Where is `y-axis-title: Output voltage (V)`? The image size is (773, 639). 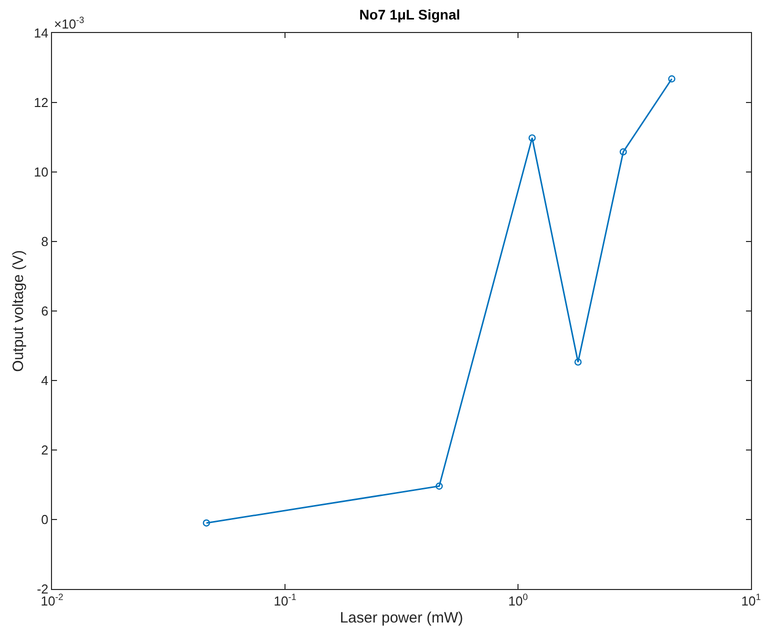 y-axis-title: Output voltage (V) is located at coordinates (19, 311).